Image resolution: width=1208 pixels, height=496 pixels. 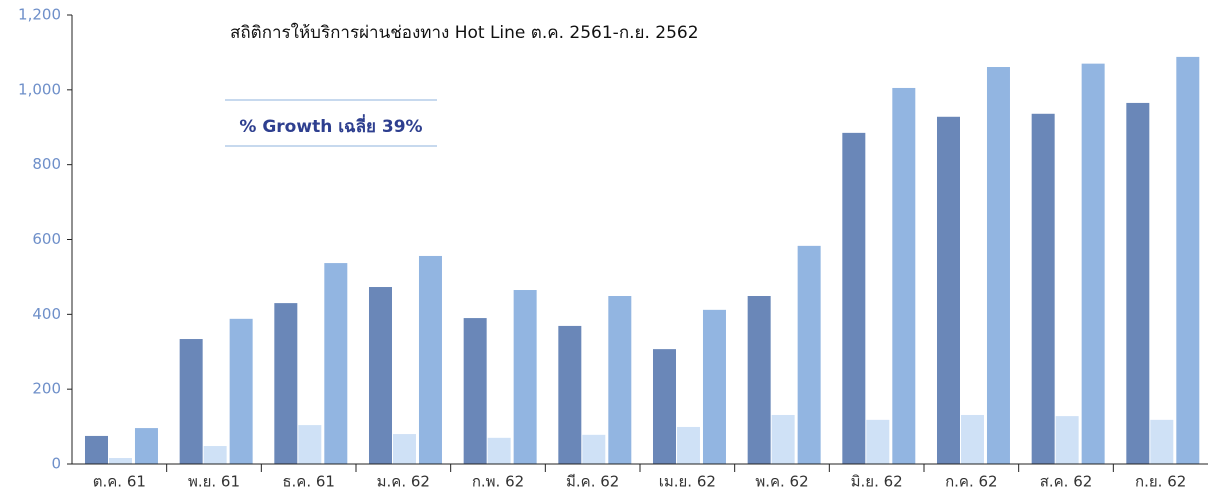 What do you see at coordinates (46, 239) in the screenshot?
I see `y-tick-label: 600` at bounding box center [46, 239].